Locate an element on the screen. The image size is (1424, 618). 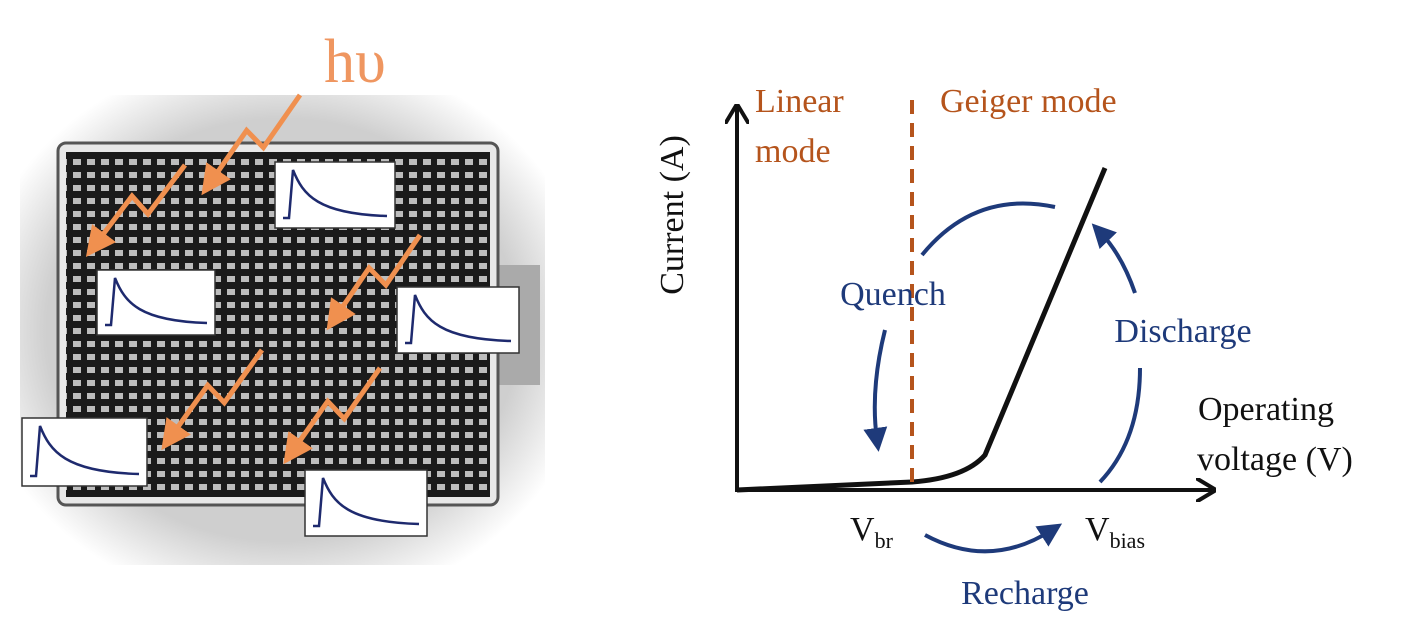
cycle-arrows is located at coordinates (1002, 377).